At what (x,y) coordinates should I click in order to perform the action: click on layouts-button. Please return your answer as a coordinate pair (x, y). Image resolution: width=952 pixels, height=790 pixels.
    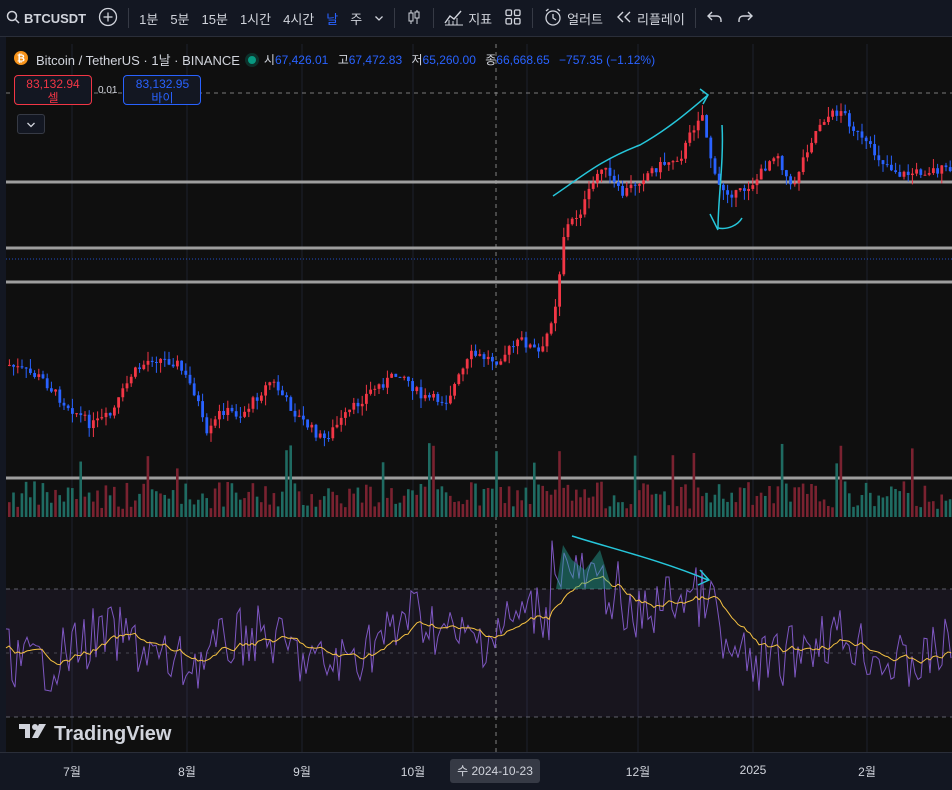
    Looking at the image, I should click on (513, 18).